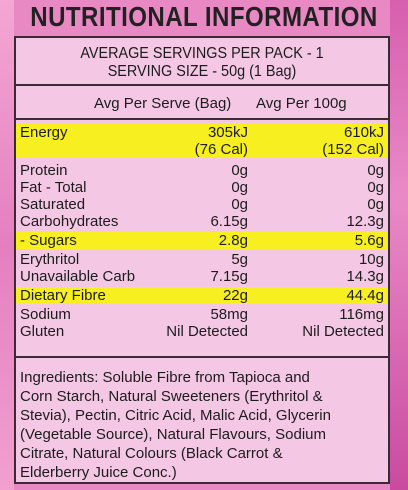 The width and height of the screenshot is (408, 490). I want to click on serving-size: SERVING SIZE - 50g (1 Bag), so click(202, 71).